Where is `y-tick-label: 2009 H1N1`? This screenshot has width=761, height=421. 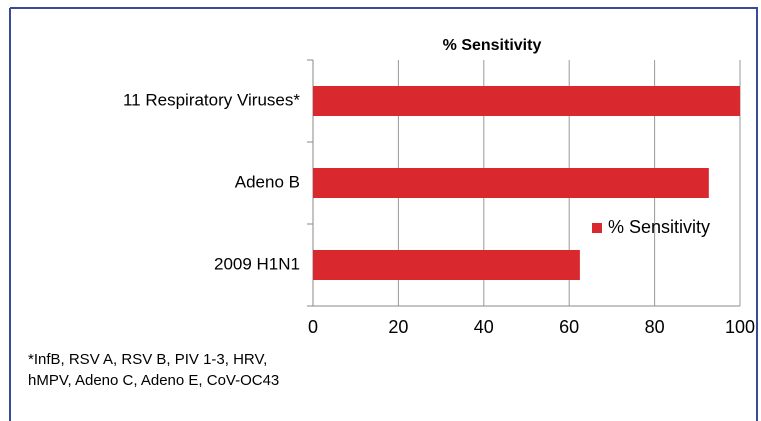
y-tick-label: 2009 H1N1 is located at coordinates (257, 263).